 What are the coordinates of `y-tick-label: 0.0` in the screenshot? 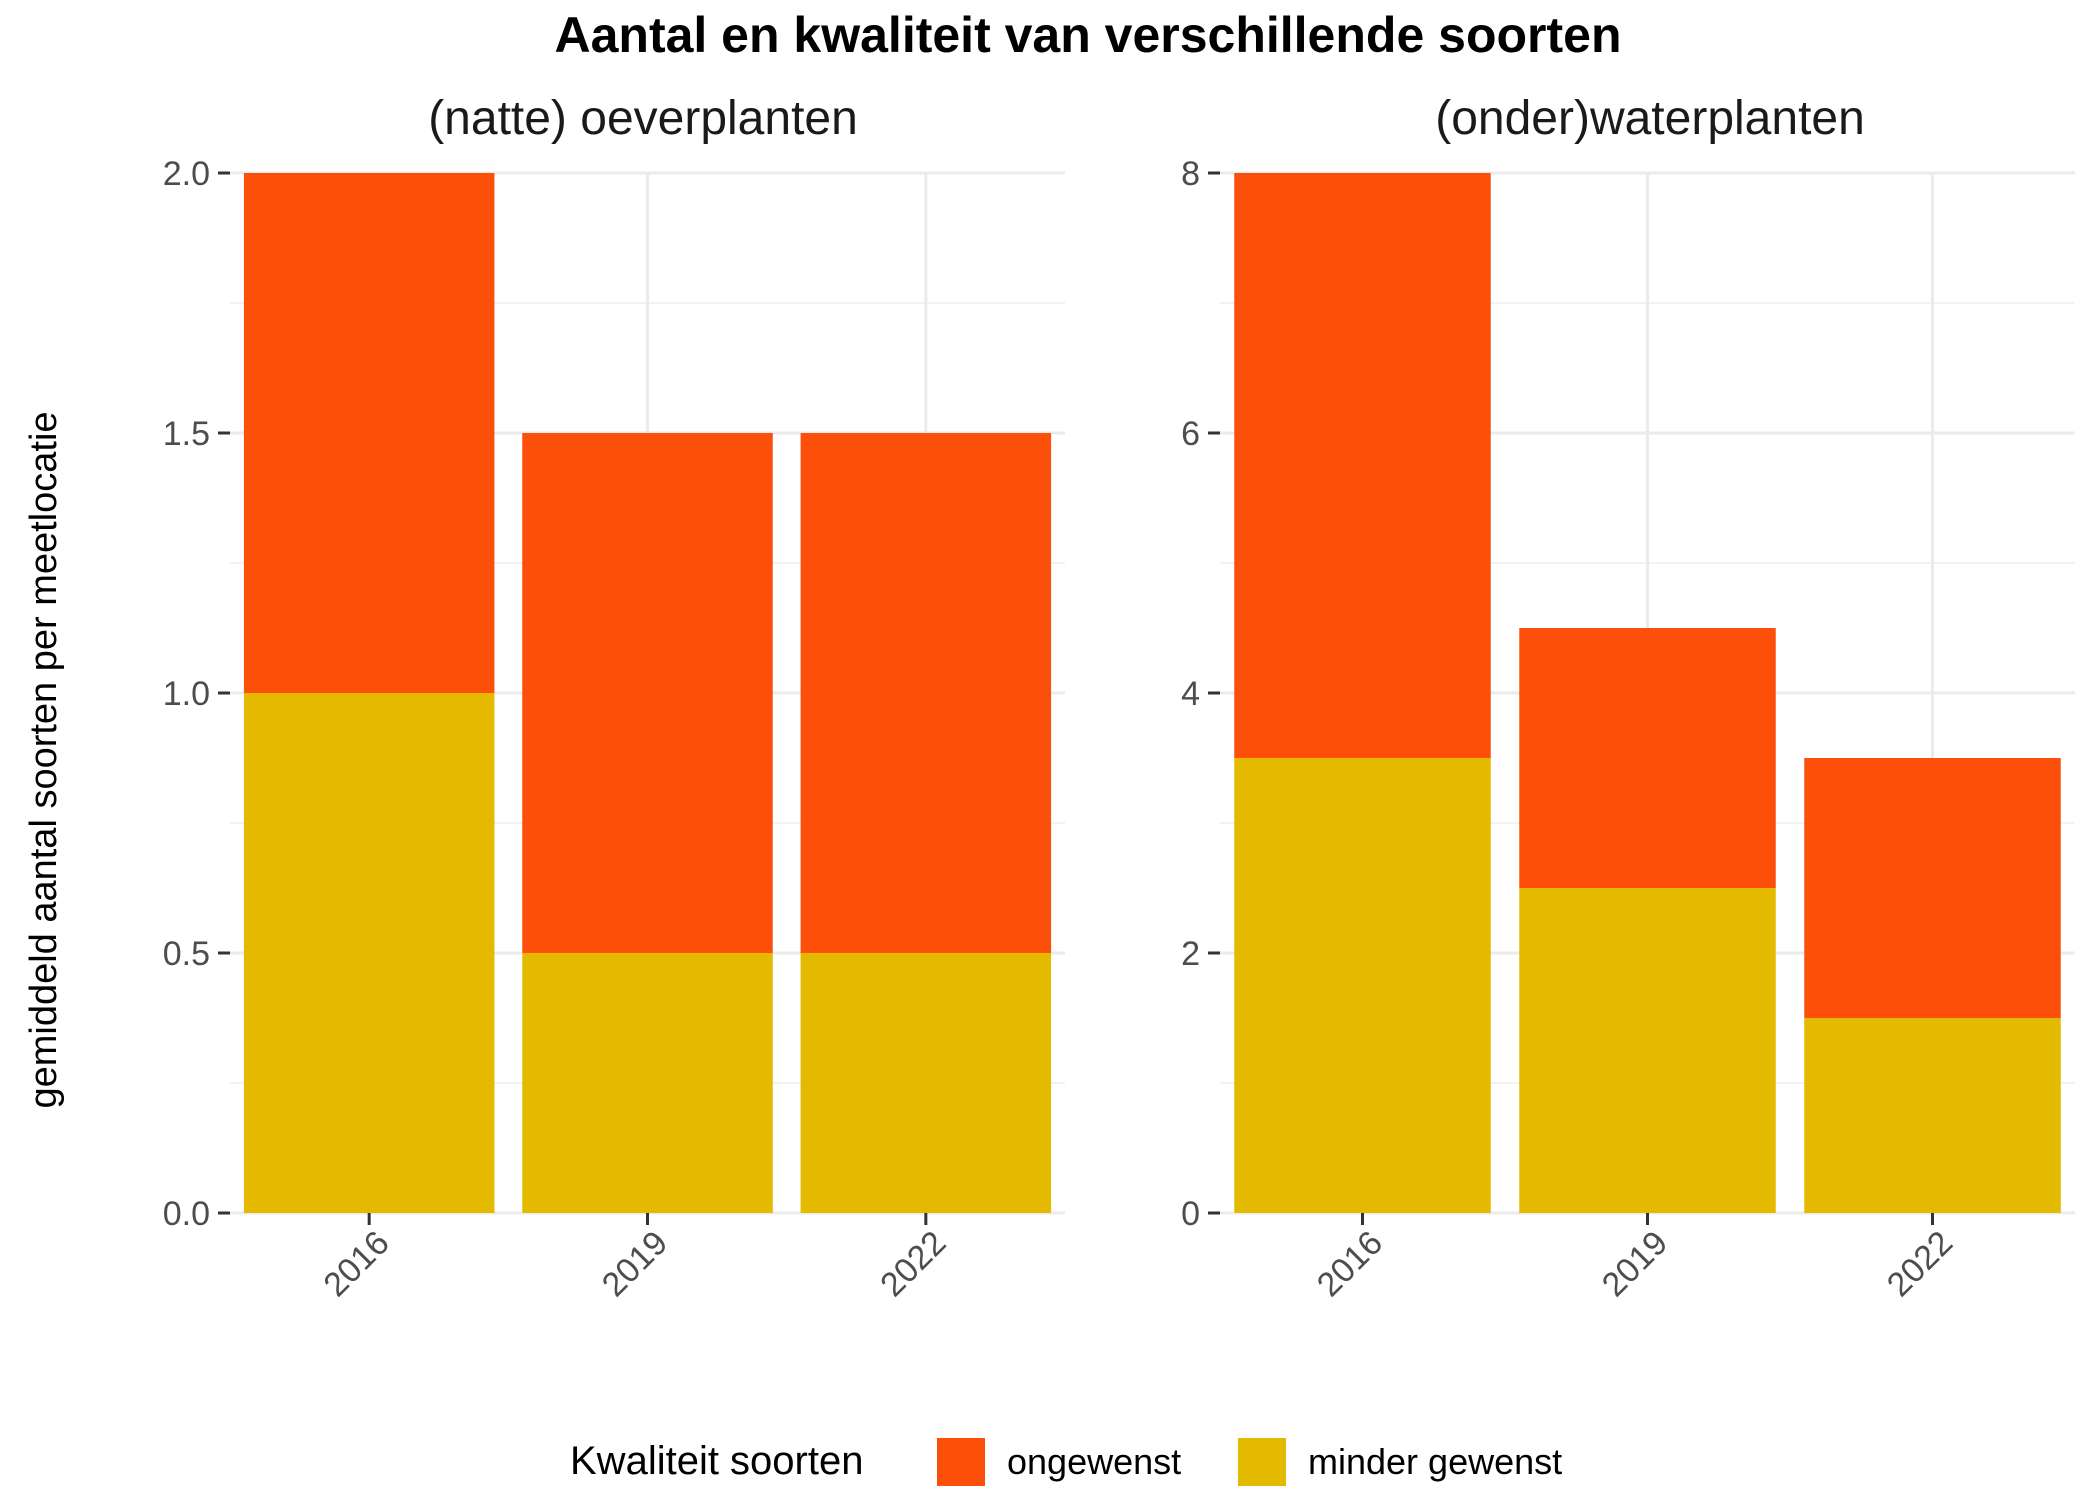 It's located at (186, 1214).